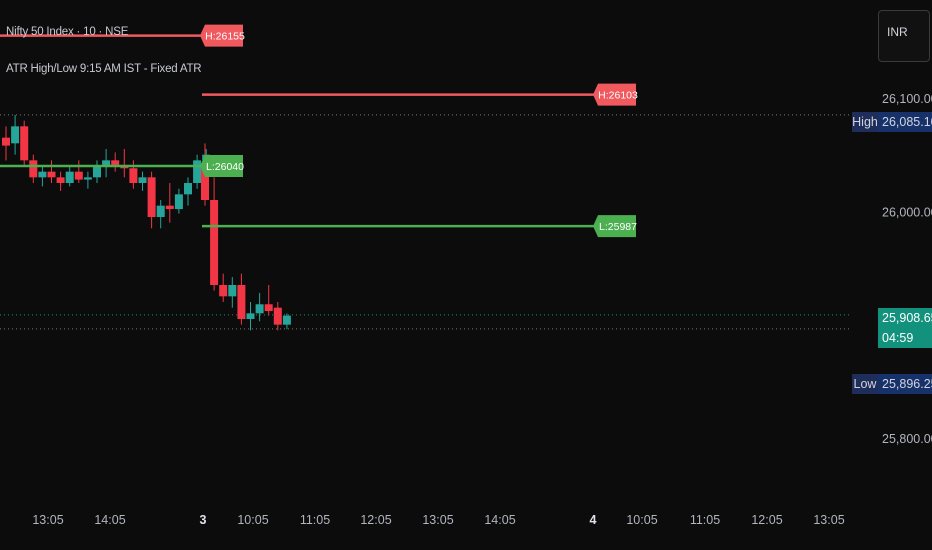 The height and width of the screenshot is (550, 932). What do you see at coordinates (865, 384) in the screenshot?
I see `low-tag-name: Low` at bounding box center [865, 384].